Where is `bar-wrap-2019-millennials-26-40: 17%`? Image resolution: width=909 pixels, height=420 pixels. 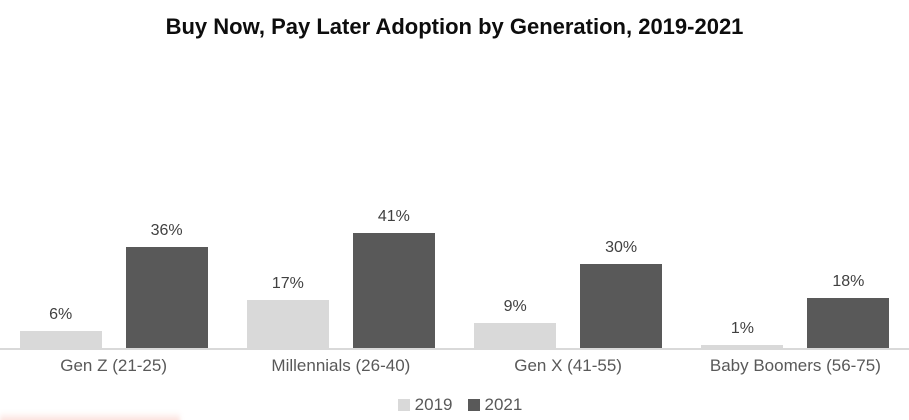 bar-wrap-2019-millennials-26-40: 17% is located at coordinates (287, 311).